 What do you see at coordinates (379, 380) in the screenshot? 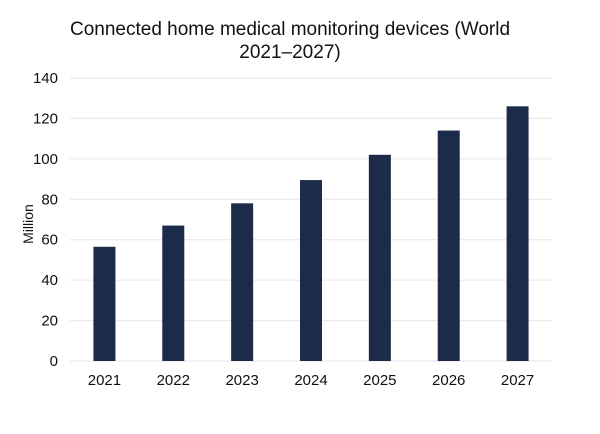
I see `x-tick-label: 2025` at bounding box center [379, 380].